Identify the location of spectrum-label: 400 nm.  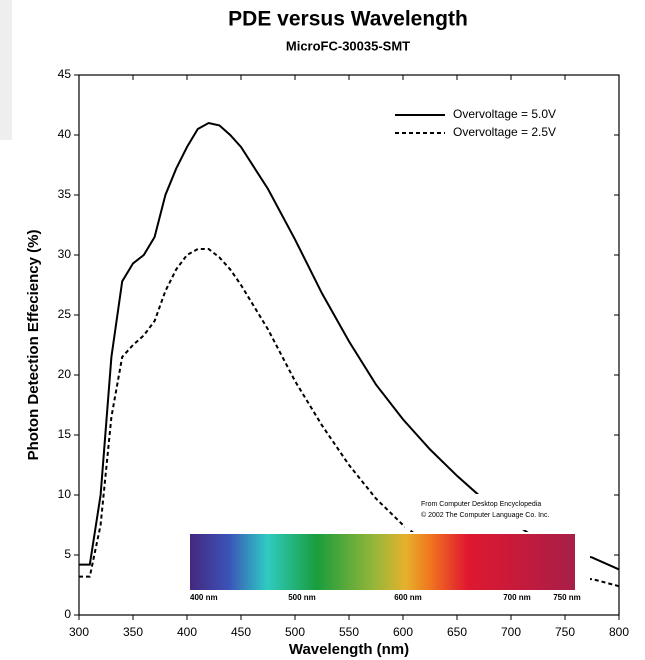
(204, 597).